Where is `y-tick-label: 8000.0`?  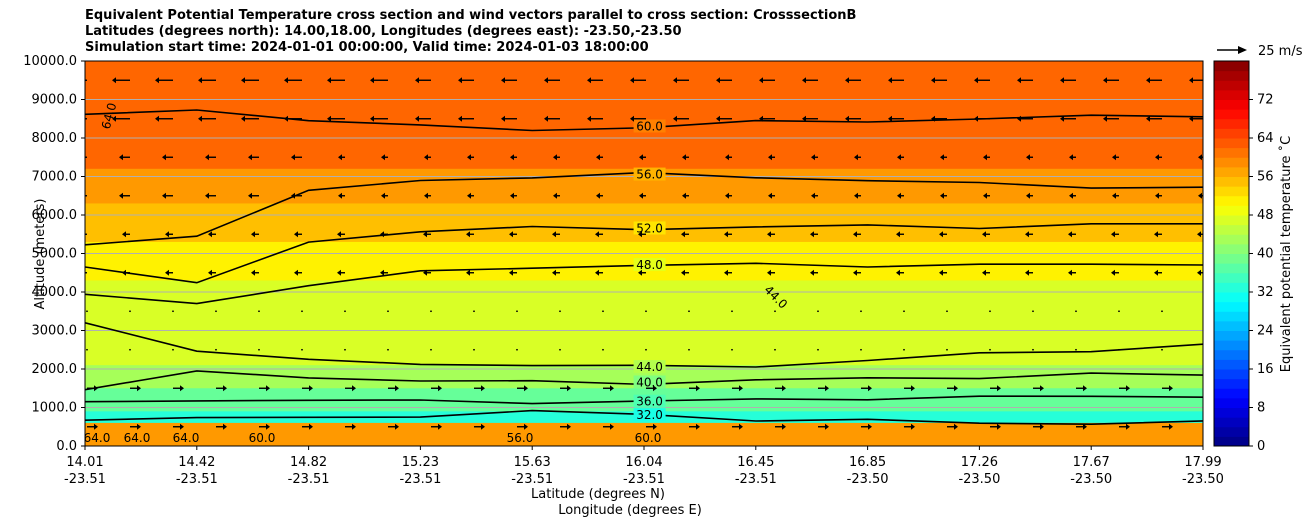 y-tick-label: 8000.0 is located at coordinates (55, 138).